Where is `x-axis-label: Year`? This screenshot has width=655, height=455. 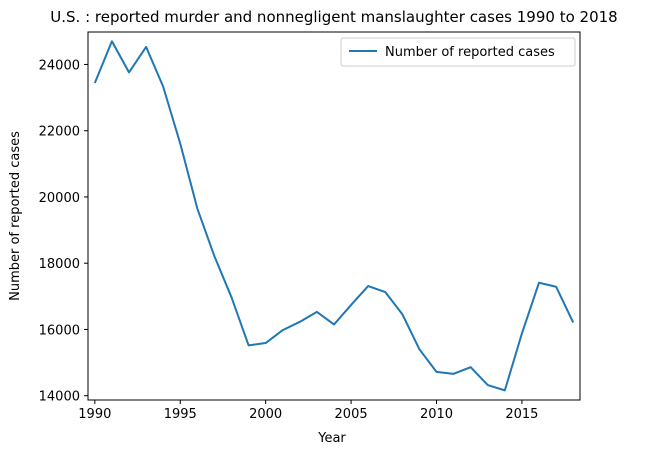 x-axis-label: Year is located at coordinates (331, 438).